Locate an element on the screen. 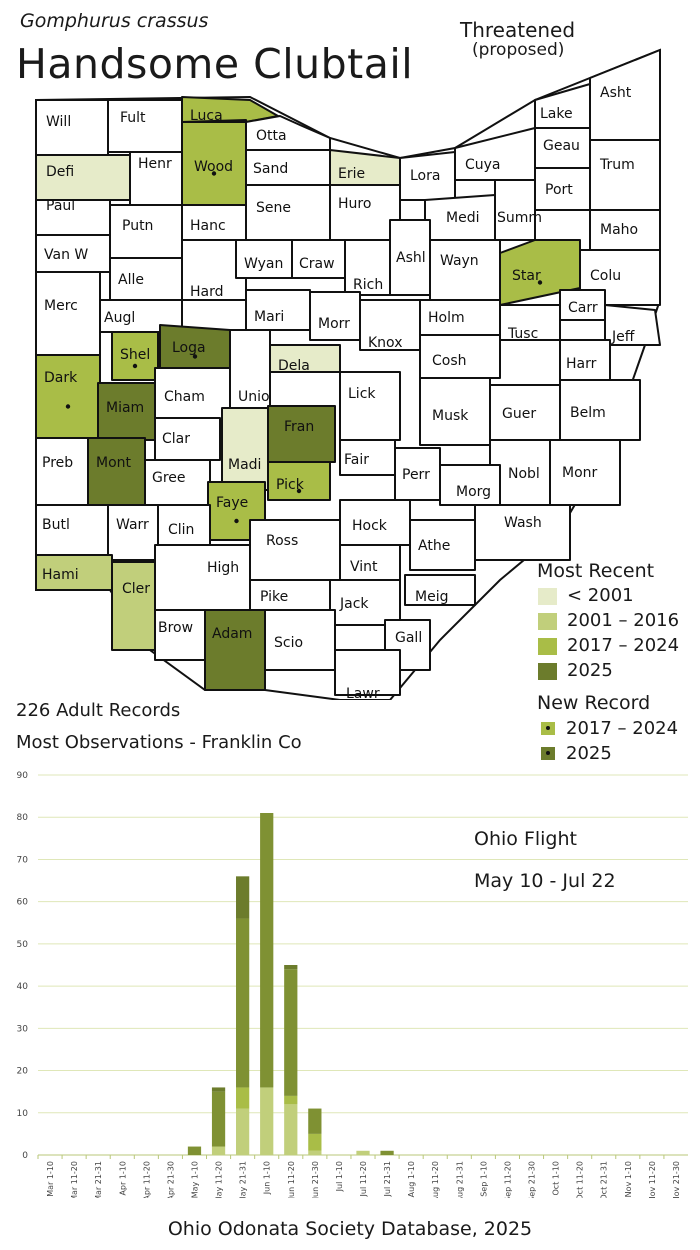  county-label-wayn: Wayn is located at coordinates (459, 261).